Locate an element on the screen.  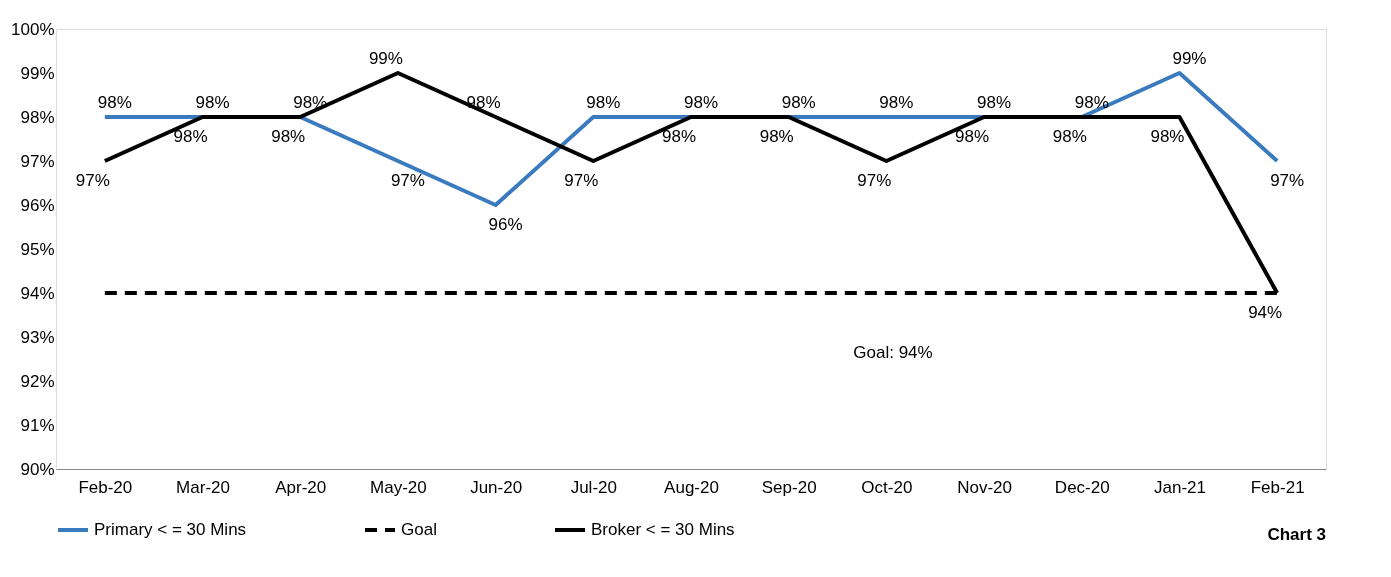
y-tick-label: 90% is located at coordinates (37, 469).